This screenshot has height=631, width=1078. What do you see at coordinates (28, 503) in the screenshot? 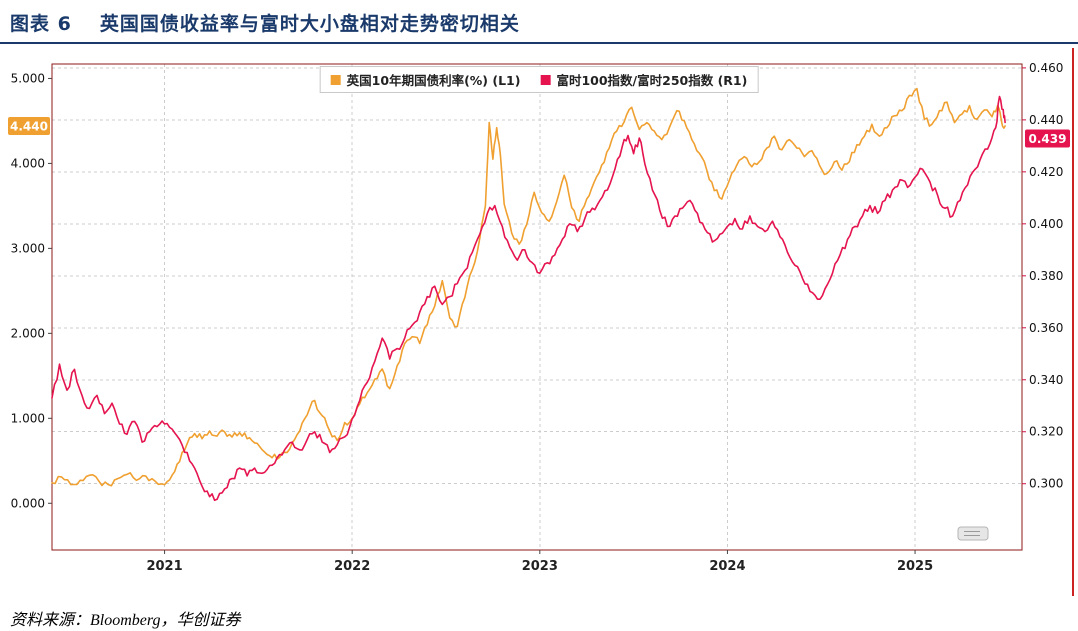
I see `left-axis-tick-label: 0.000` at bounding box center [28, 503].